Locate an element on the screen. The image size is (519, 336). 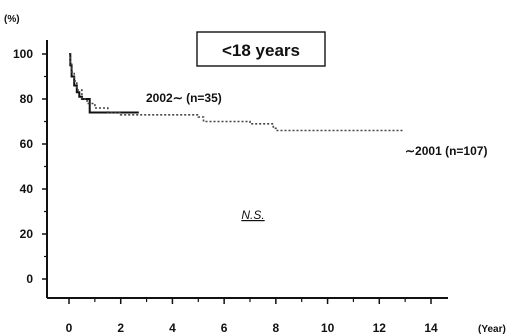
series-label-2002: 2002∼ (n=35) is located at coordinates (184, 98).